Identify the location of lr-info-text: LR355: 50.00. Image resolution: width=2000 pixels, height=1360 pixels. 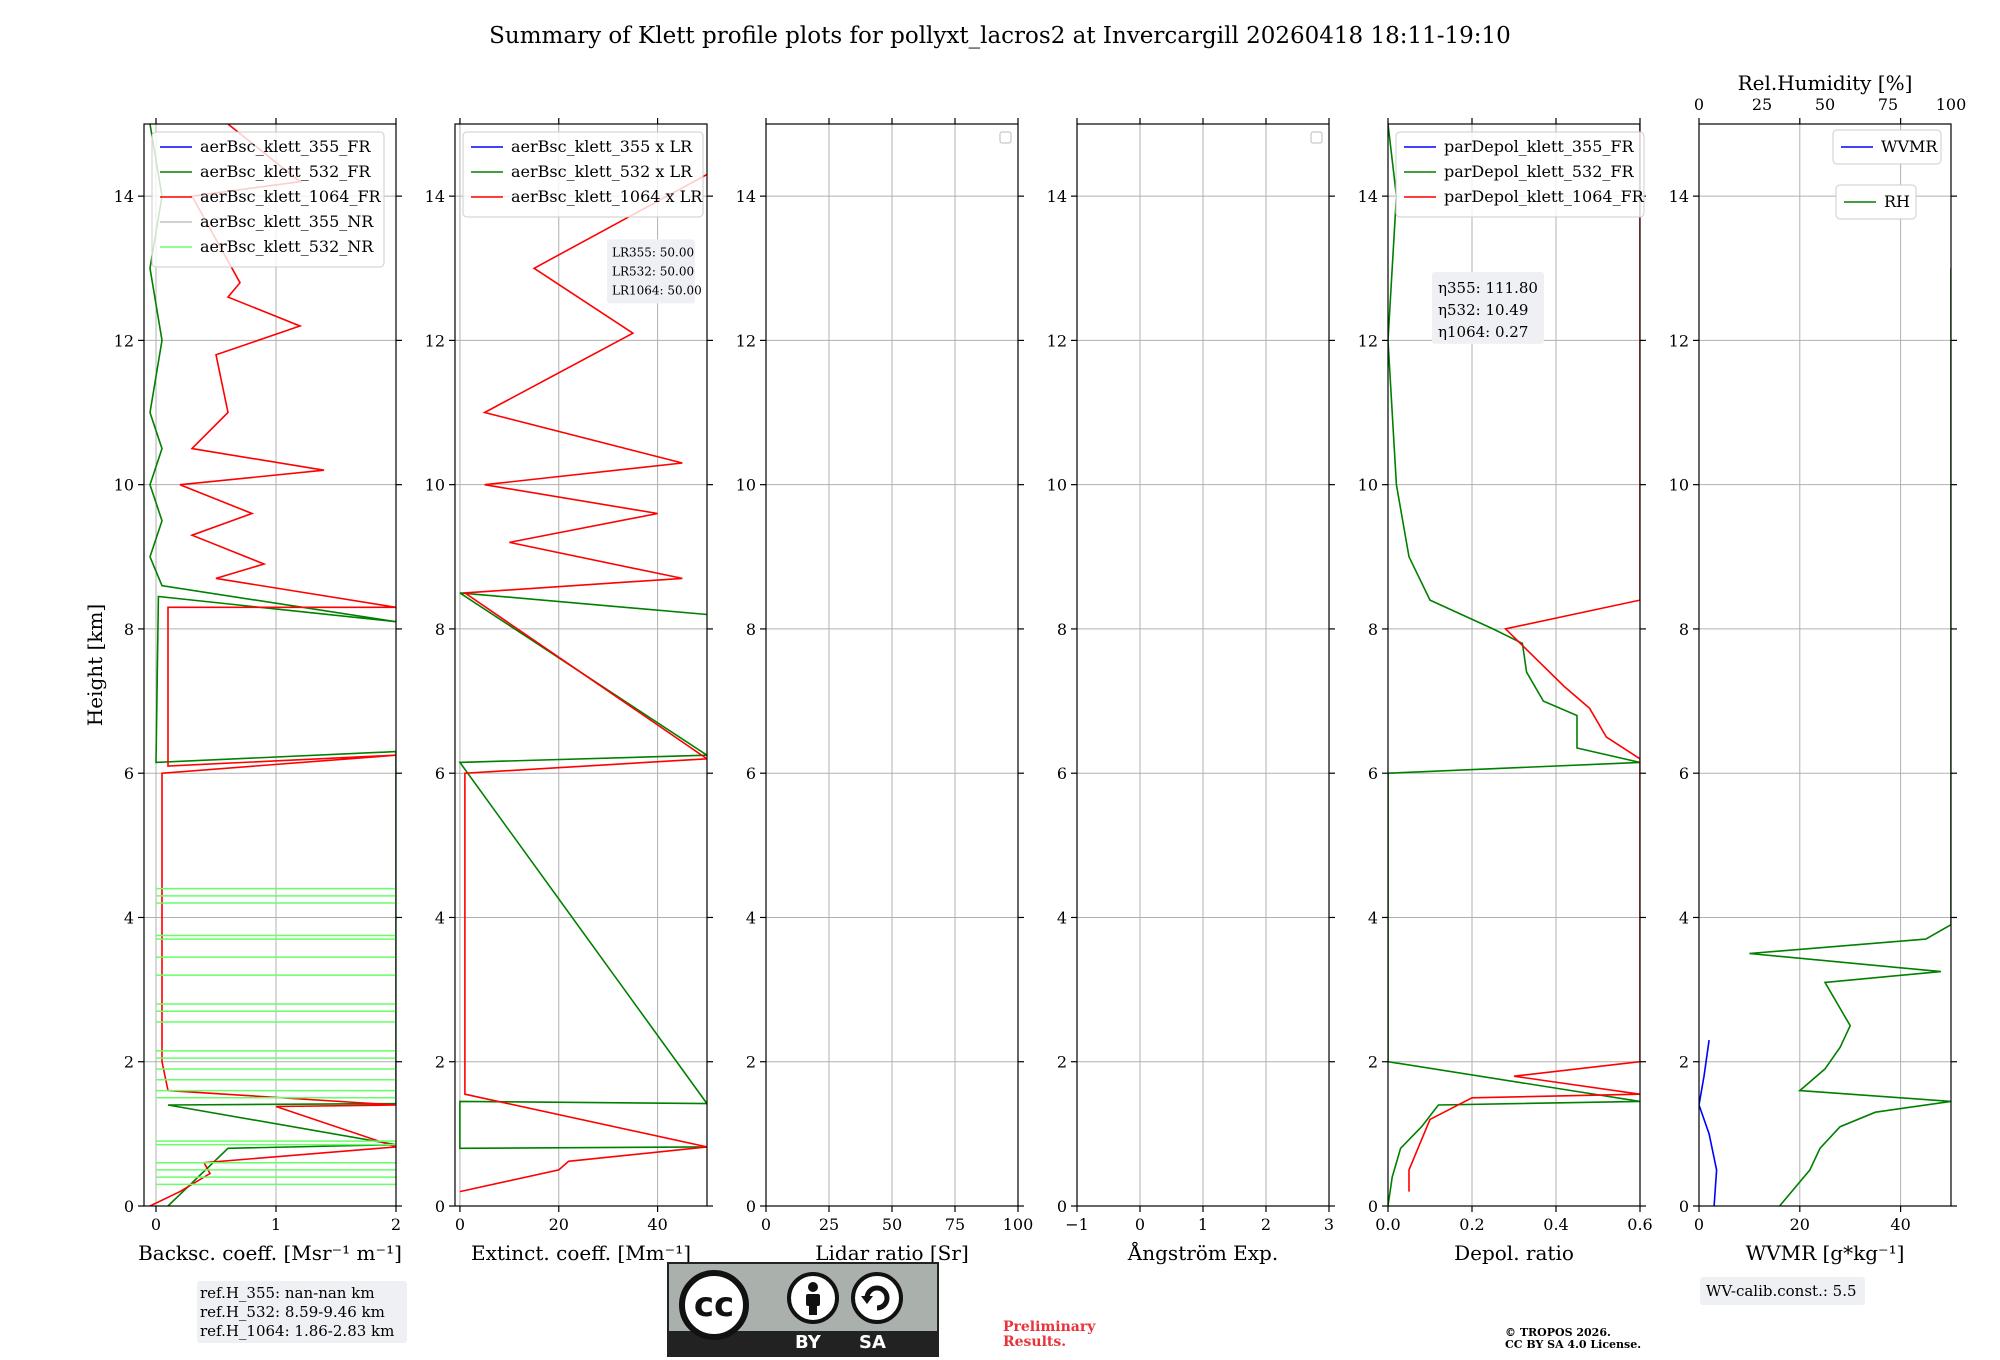
(653, 252).